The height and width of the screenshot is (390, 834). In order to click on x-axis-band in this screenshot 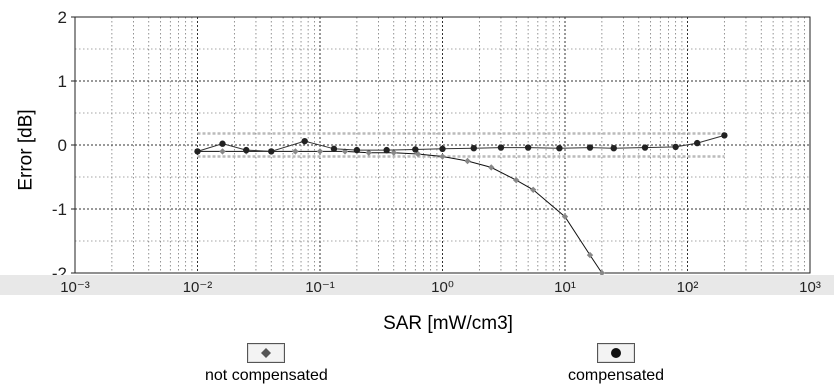, I will do `click(417, 285)`.